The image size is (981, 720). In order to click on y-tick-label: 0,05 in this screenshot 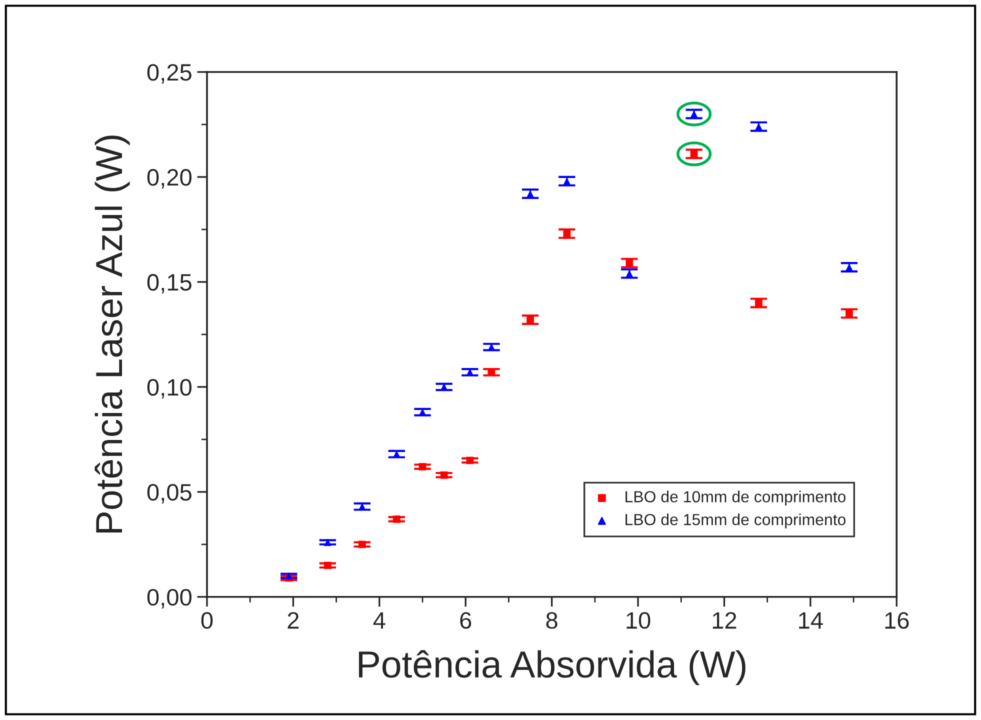, I will do `click(169, 494)`.